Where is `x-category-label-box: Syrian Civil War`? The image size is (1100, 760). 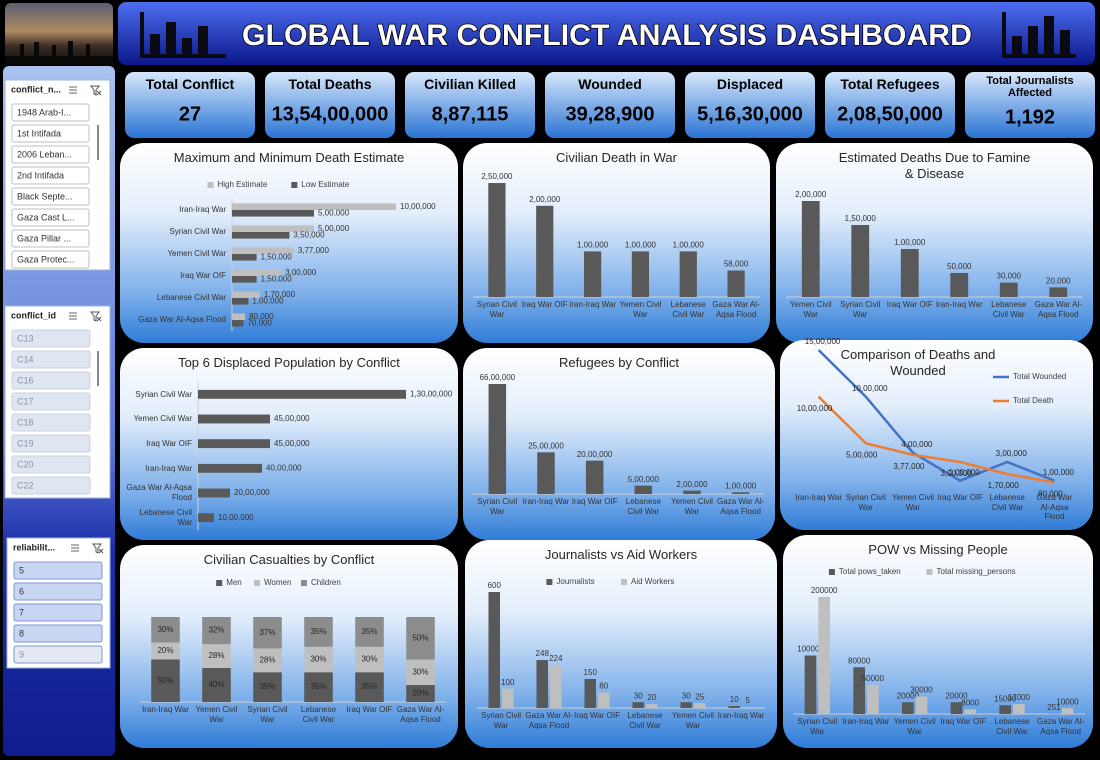 x-category-label-box: Syrian Civil War is located at coordinates (817, 726).